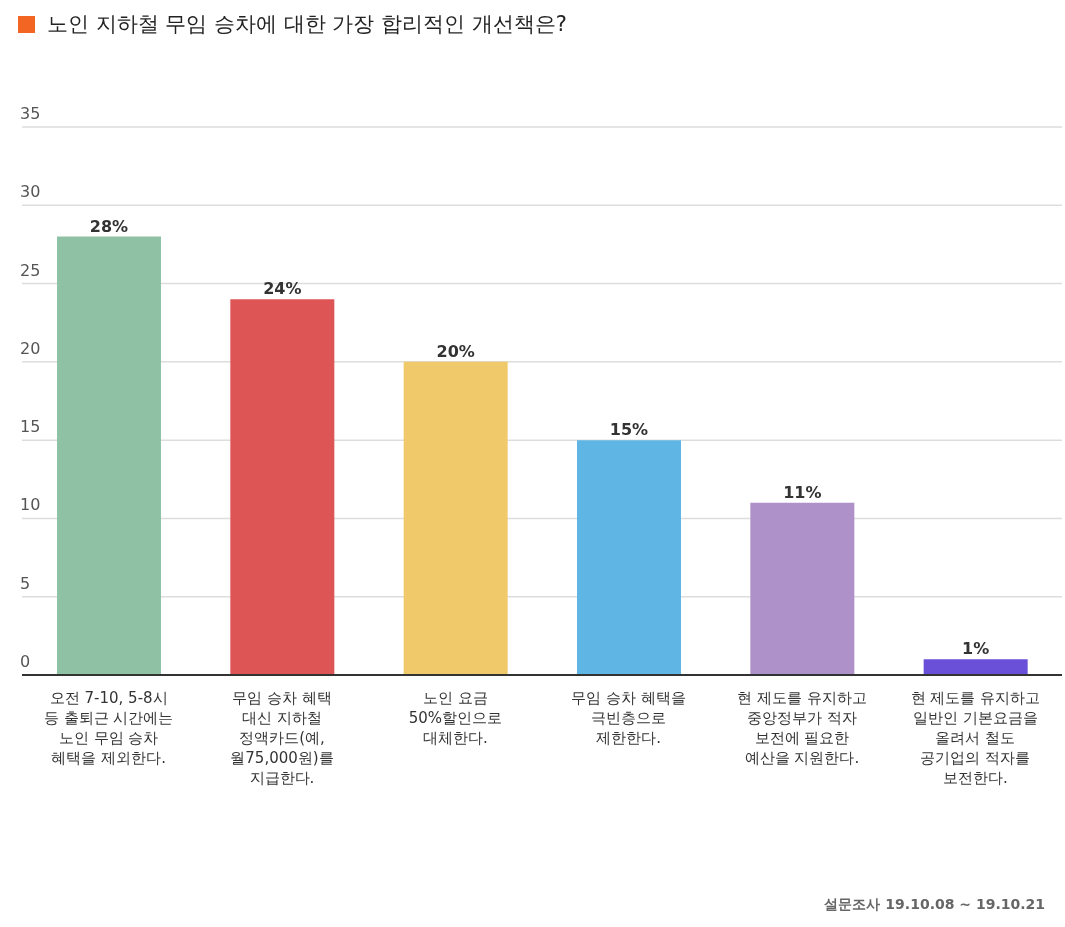 The width and height of the screenshot is (1065, 927). I want to click on x-tick-label: 무임 승차 혜택을 극빈층으로 제한한다., so click(628, 718).